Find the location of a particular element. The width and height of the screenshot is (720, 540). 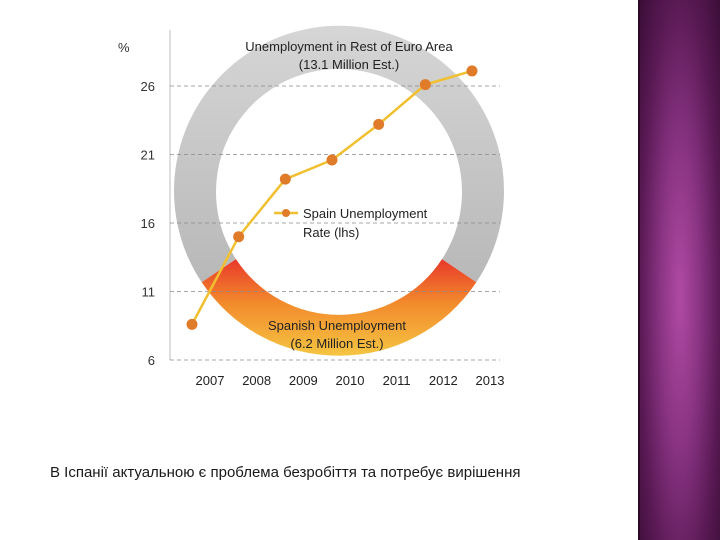

data-point-2012 is located at coordinates (425, 85).